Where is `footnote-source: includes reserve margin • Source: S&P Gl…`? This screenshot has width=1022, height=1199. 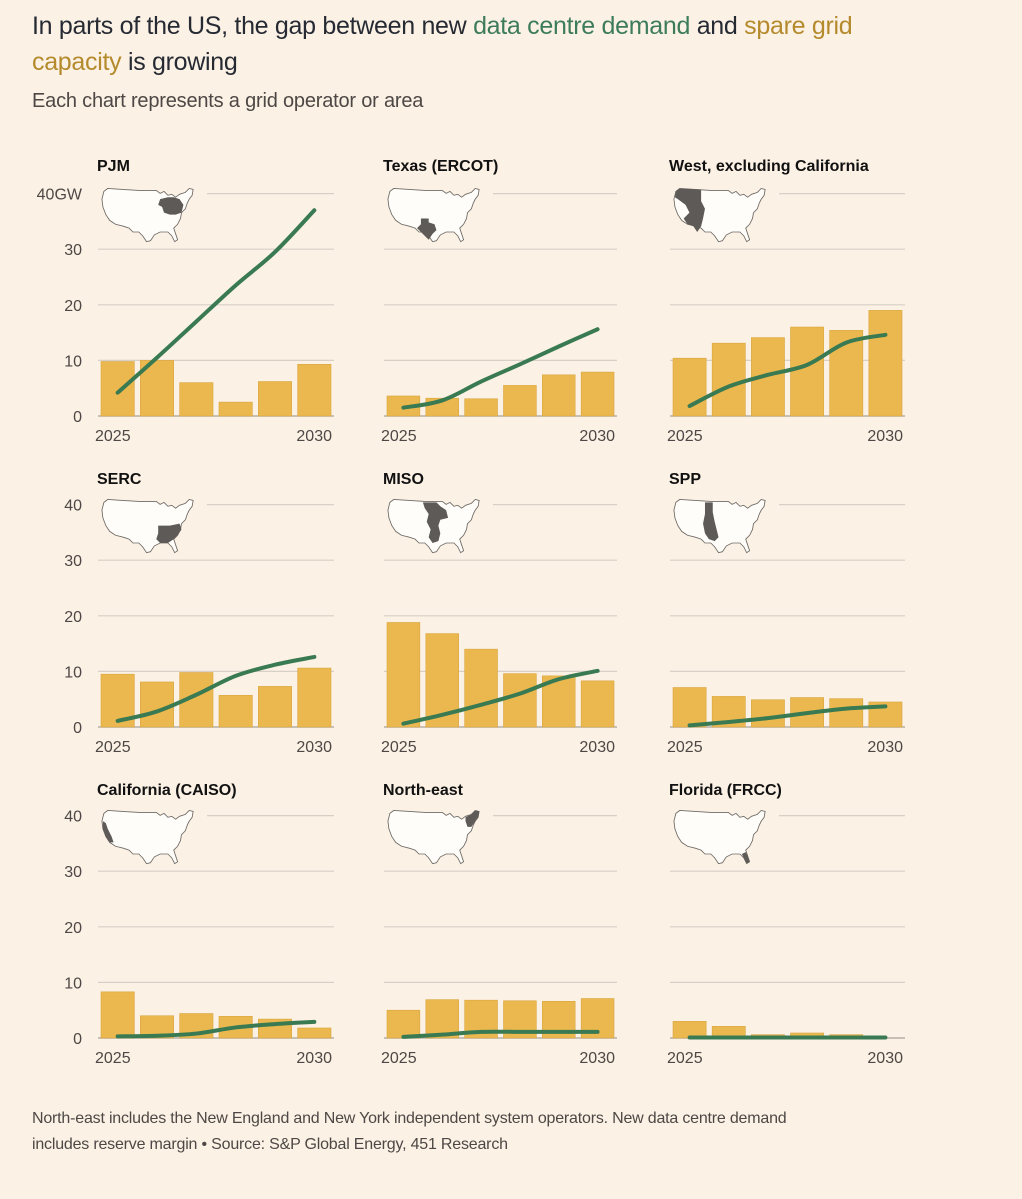
footnote-source: includes reserve margin • Source: S&P Gl… is located at coordinates (270, 1144).